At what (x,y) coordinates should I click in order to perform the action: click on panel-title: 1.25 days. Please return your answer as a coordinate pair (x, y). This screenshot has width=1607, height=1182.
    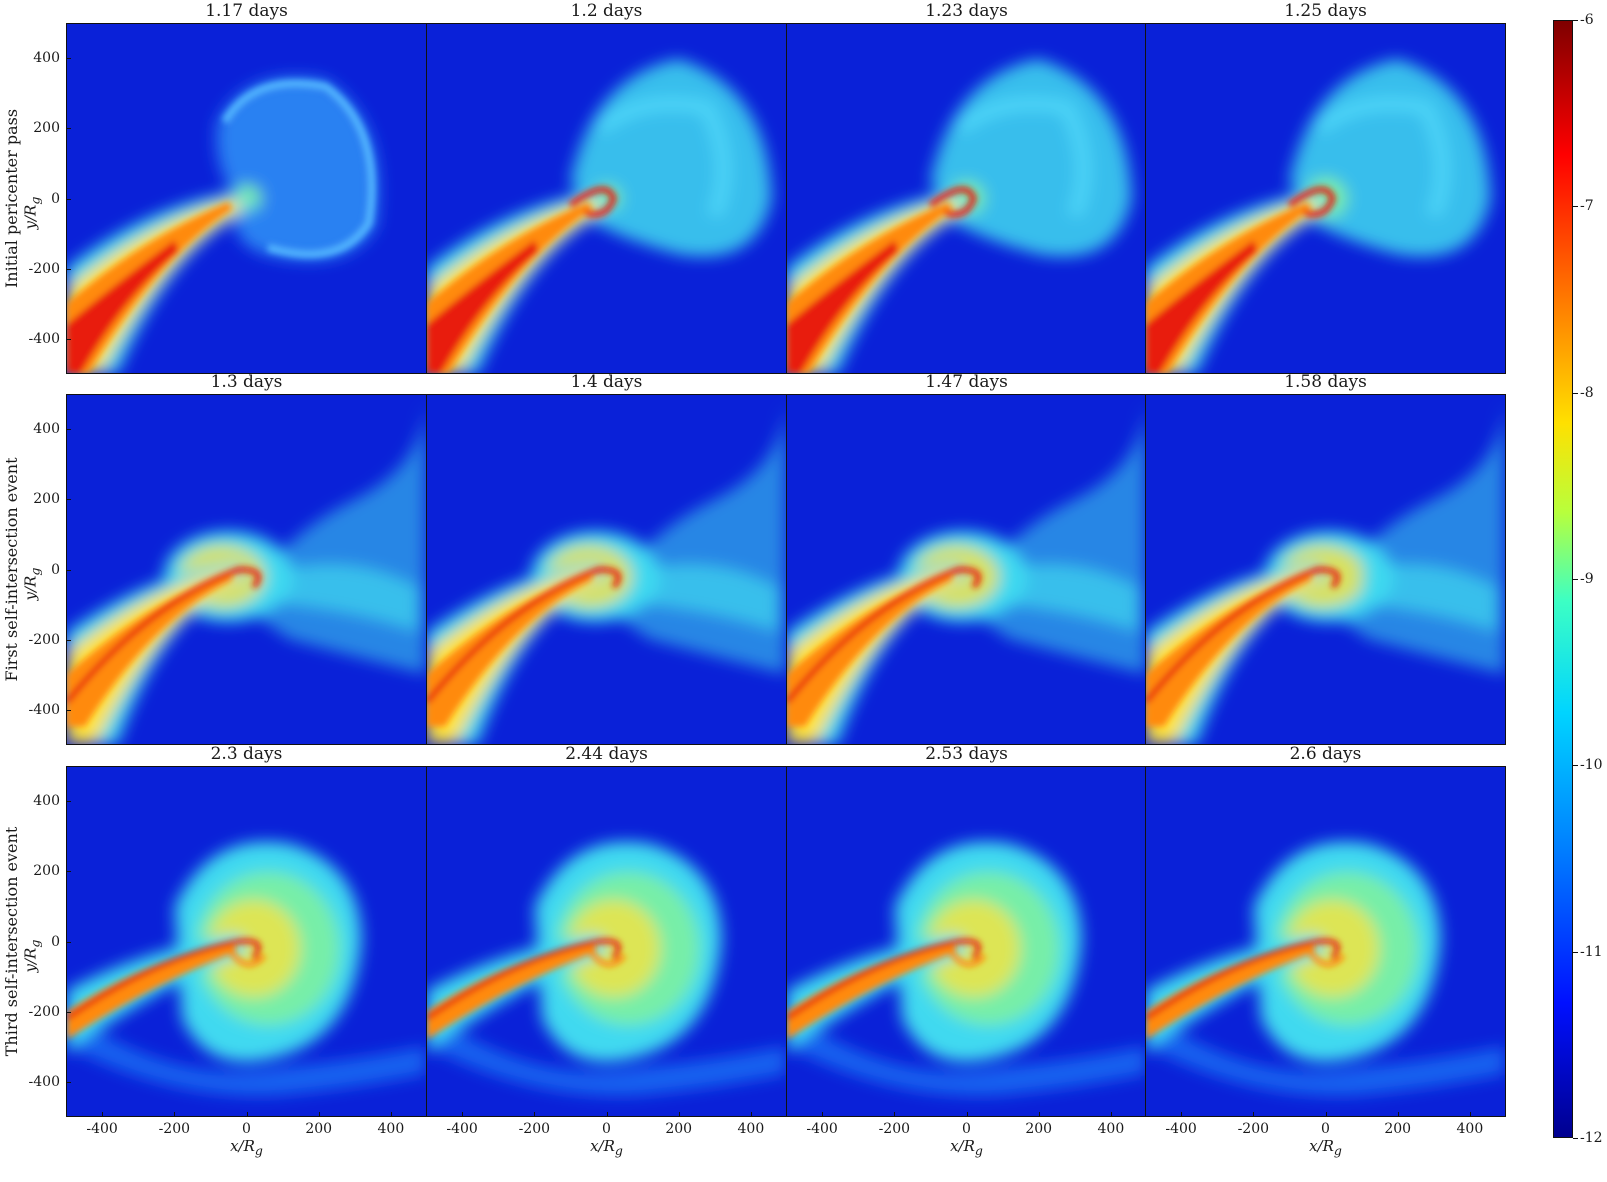
    Looking at the image, I should click on (1325, 11).